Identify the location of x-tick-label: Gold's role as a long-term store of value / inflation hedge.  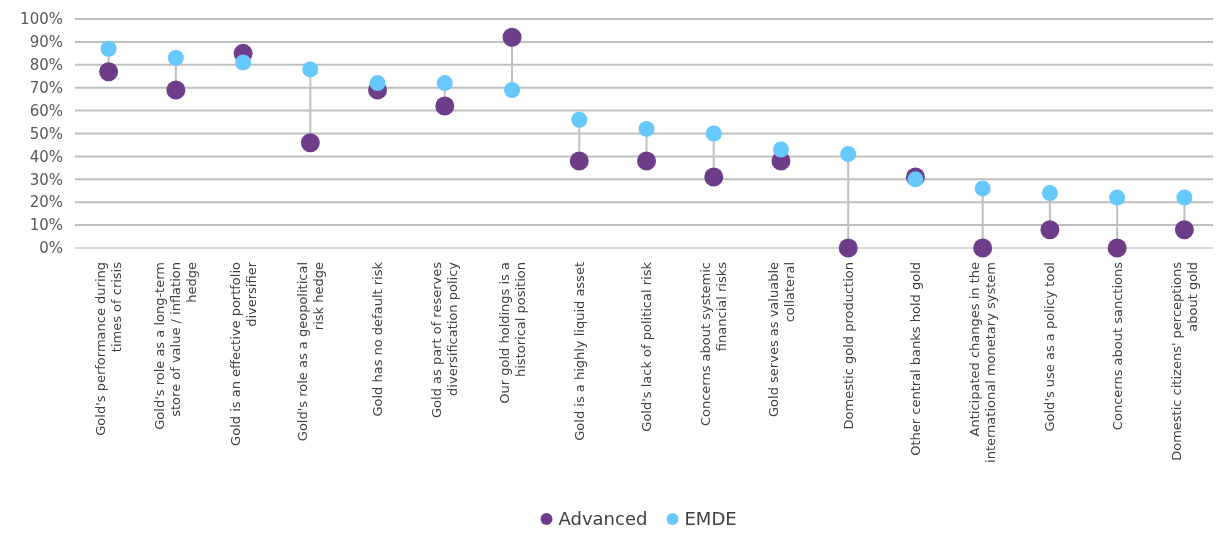
(176, 346).